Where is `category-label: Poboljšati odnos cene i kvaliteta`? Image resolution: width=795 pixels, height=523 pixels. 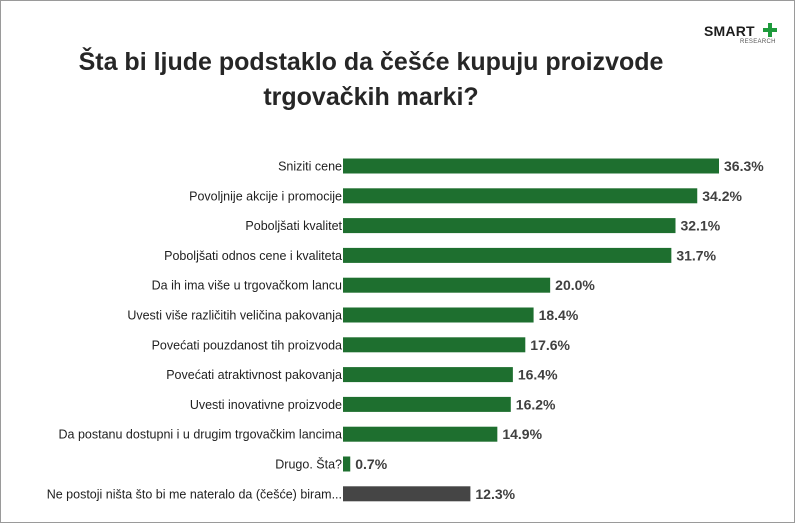 category-label: Poboljšati odnos cene i kvaliteta is located at coordinates (253, 256).